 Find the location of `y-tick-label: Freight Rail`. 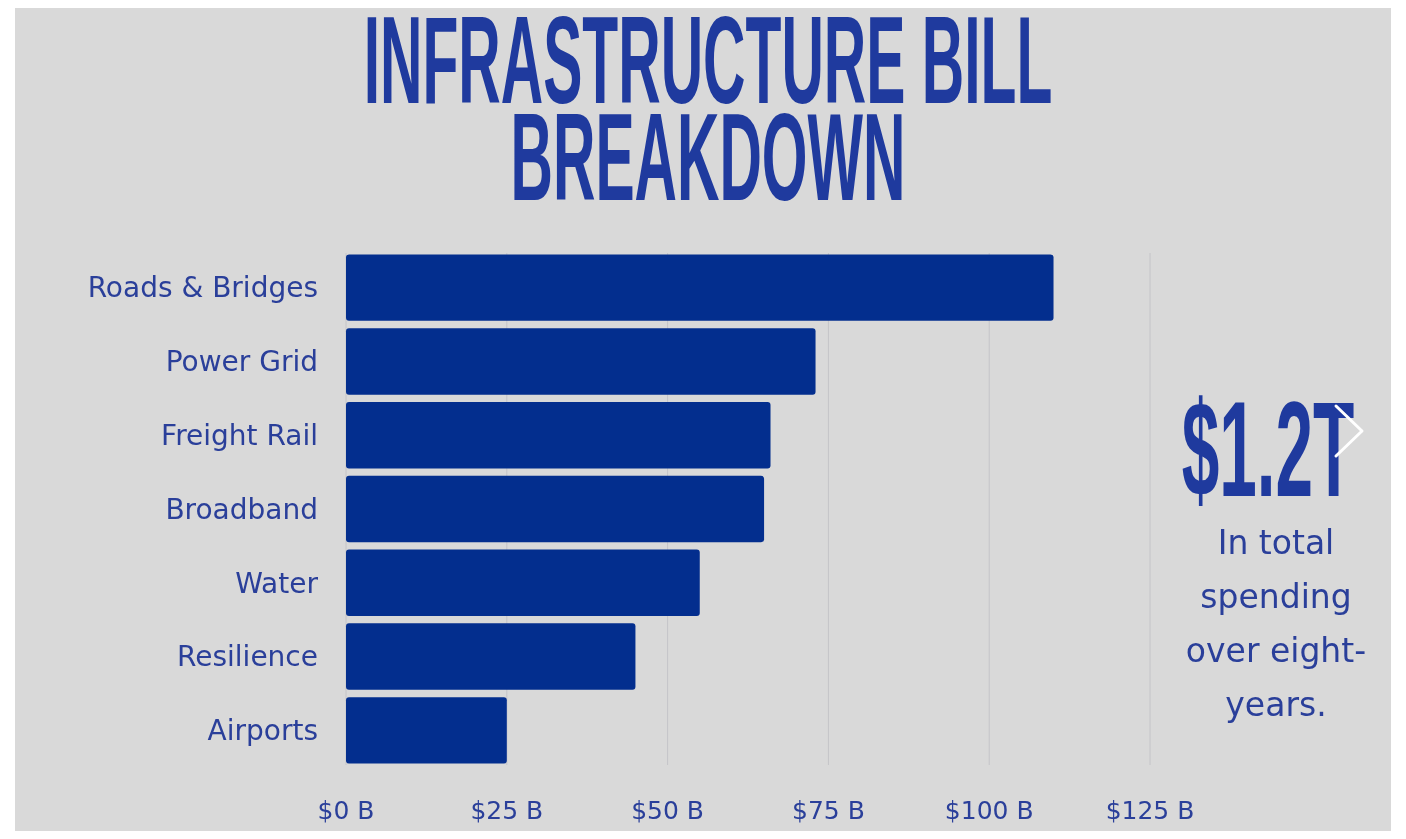

y-tick-label: Freight Rail is located at coordinates (239, 436).